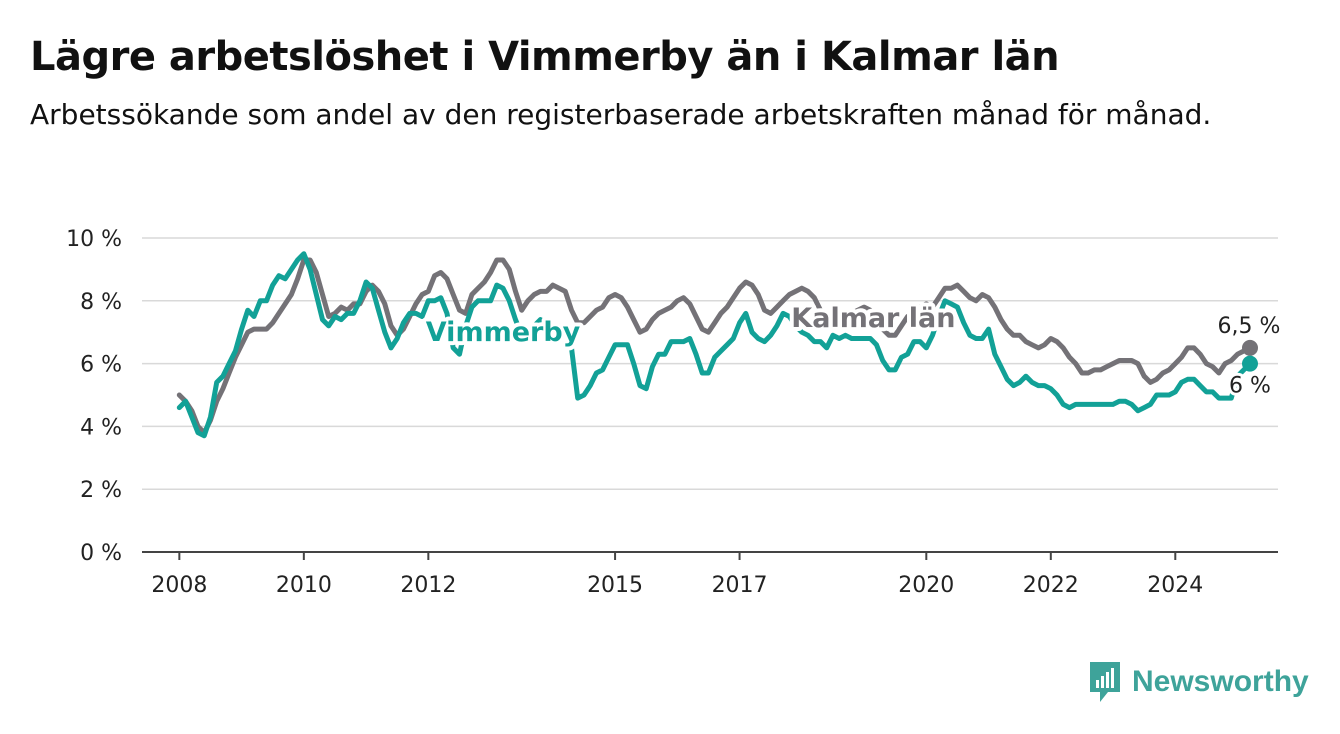 This screenshot has height=734, width=1340. I want to click on newsworthy-logo: Newsworthy, so click(1198, 682).